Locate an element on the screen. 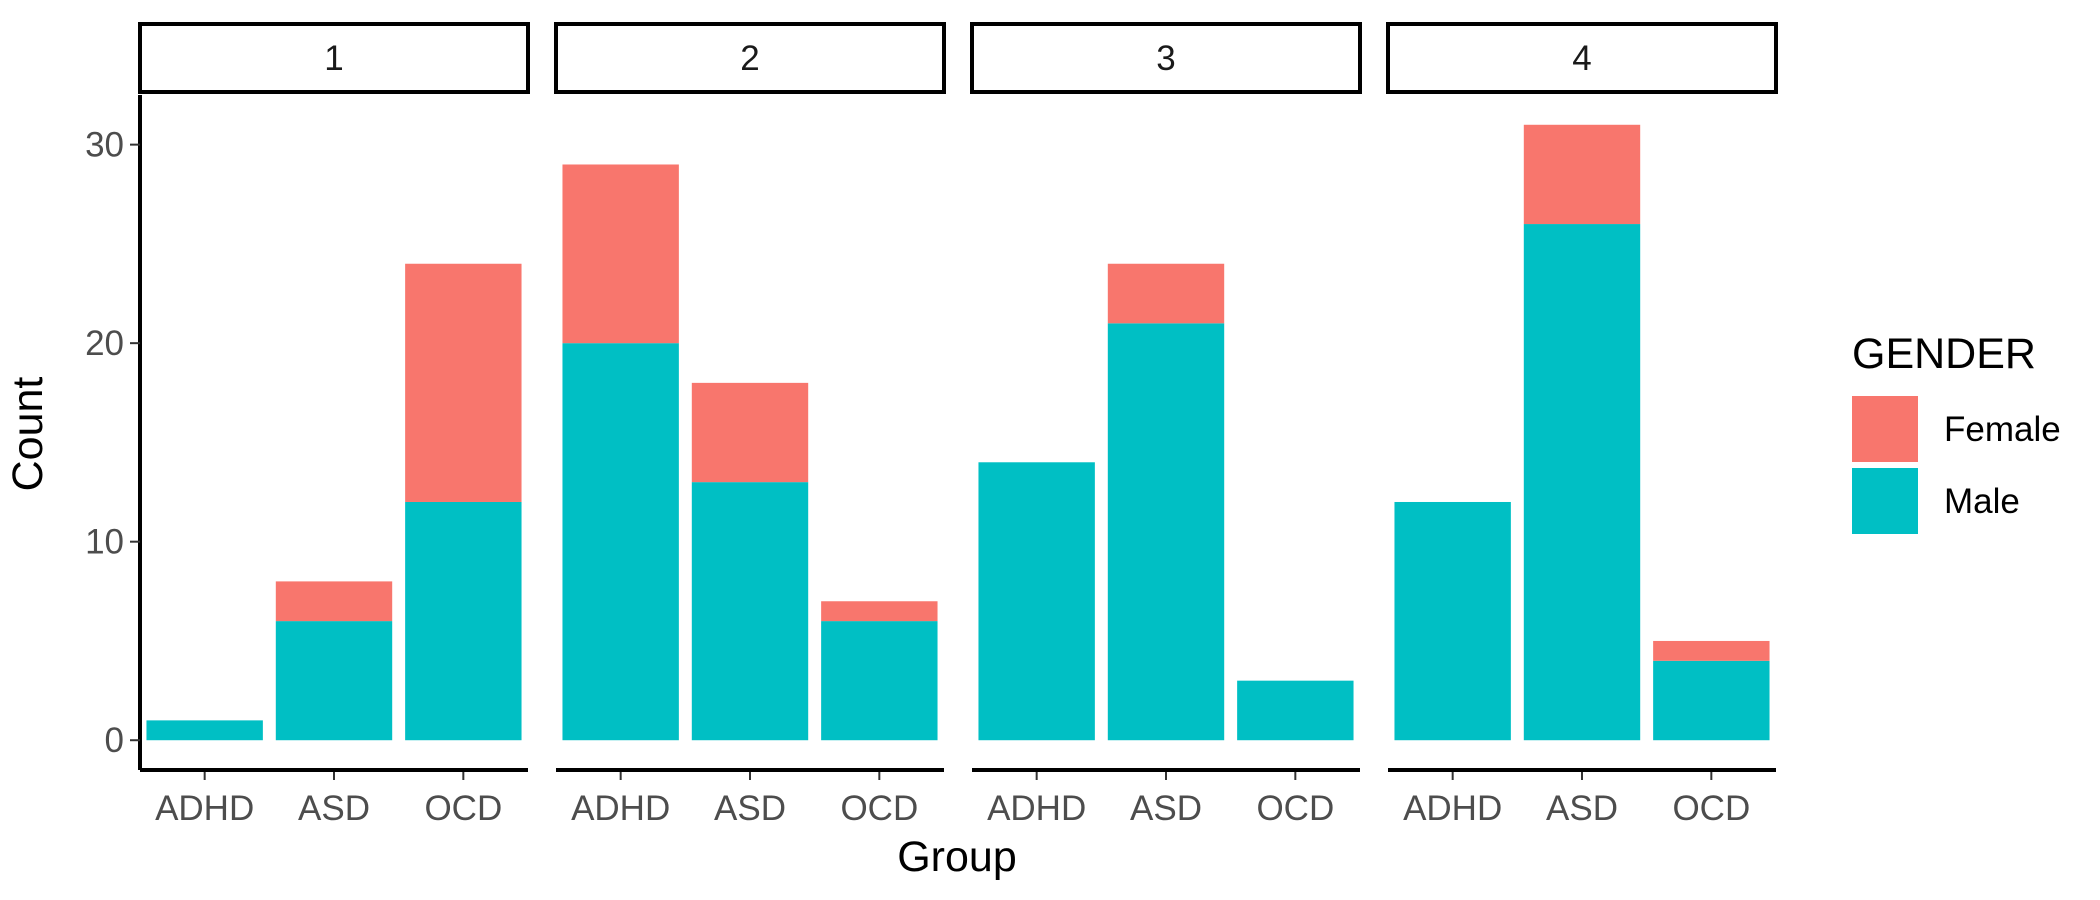 This screenshot has width=2100, height=900. y-tick-label: 0 is located at coordinates (114, 740).